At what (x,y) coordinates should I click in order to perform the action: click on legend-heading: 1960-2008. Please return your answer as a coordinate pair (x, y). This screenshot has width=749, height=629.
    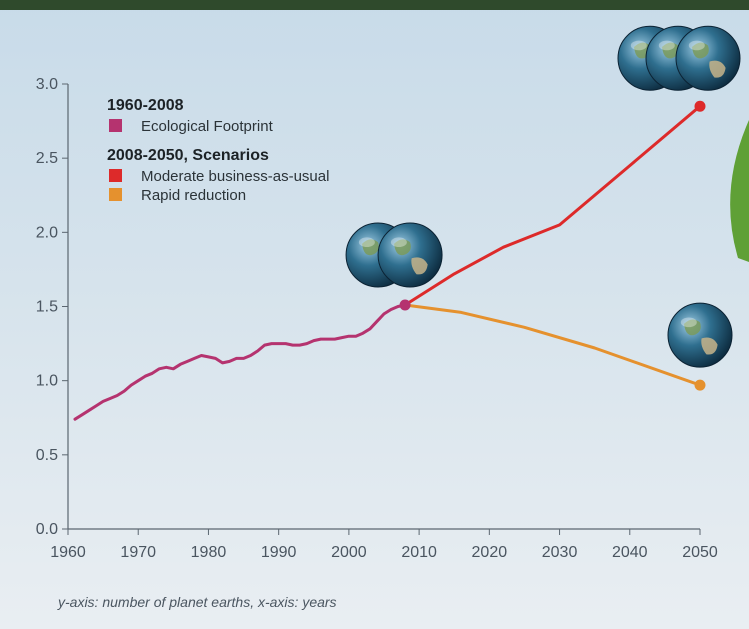
    Looking at the image, I should click on (145, 105).